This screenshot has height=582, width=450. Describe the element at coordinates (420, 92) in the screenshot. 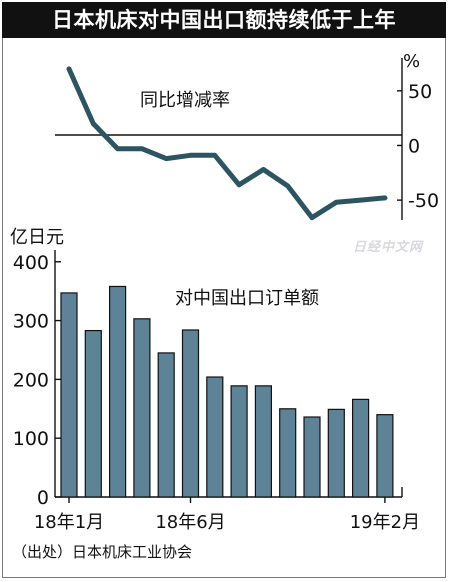

I see `line-y-tick-label: 50` at that location.